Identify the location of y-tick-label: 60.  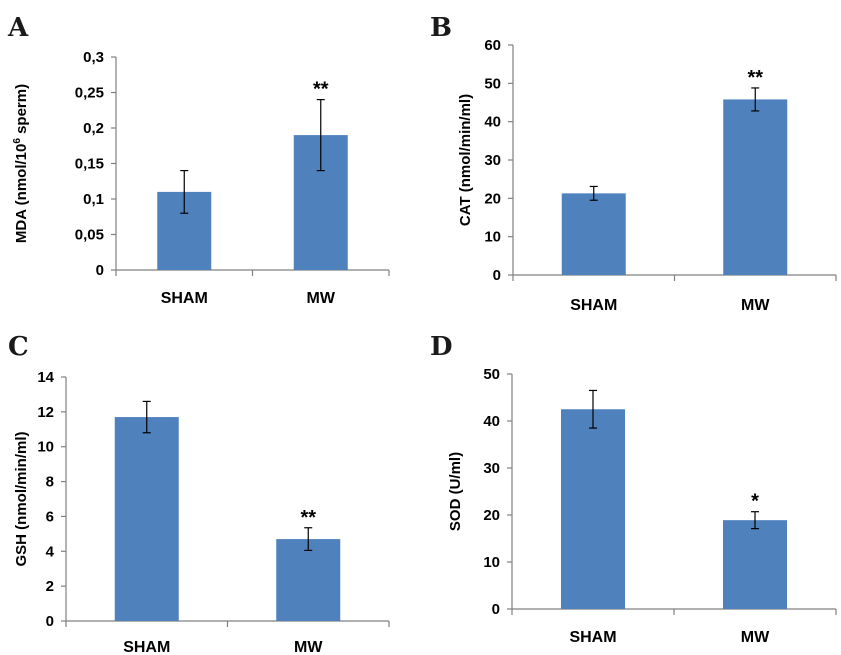
(492, 45).